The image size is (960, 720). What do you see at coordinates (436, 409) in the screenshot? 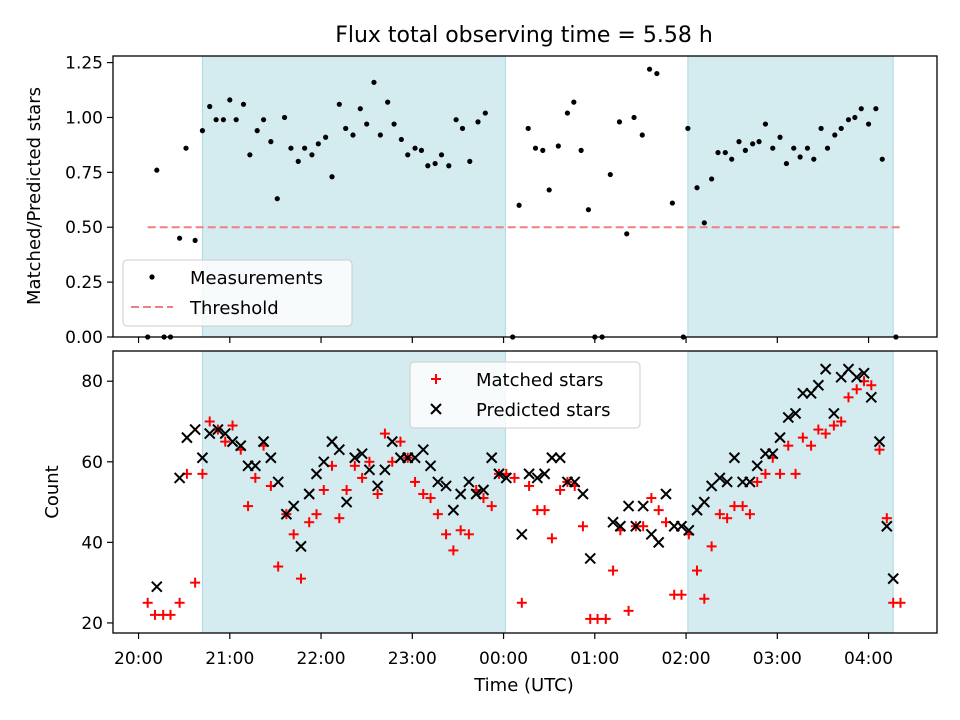
I see `legend-predicted-marker` at bounding box center [436, 409].